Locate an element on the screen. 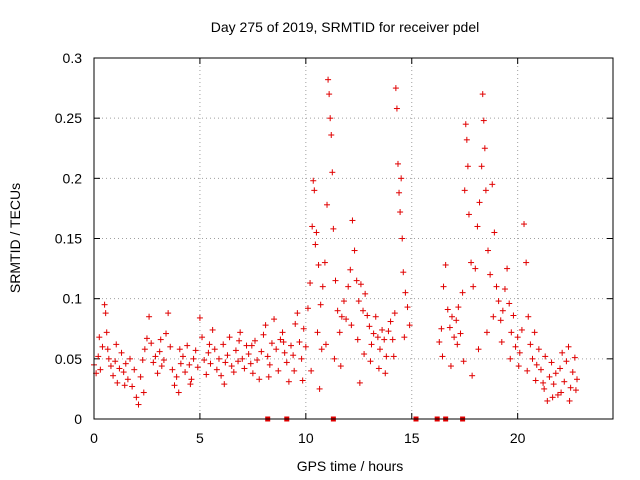 Image resolution: width=640 pixels, height=480 pixels. y-tick-label: 0.25 is located at coordinates (68, 118).